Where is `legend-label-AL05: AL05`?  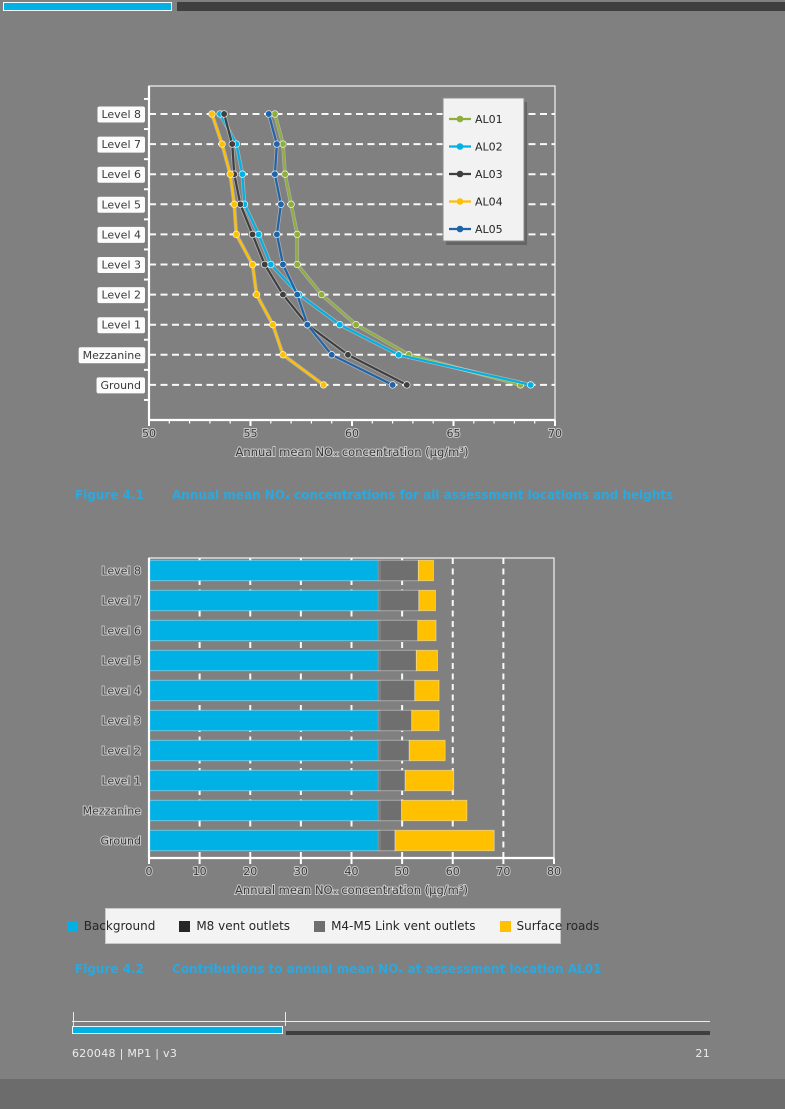 legend-label-AL05: AL05 is located at coordinates (489, 229).